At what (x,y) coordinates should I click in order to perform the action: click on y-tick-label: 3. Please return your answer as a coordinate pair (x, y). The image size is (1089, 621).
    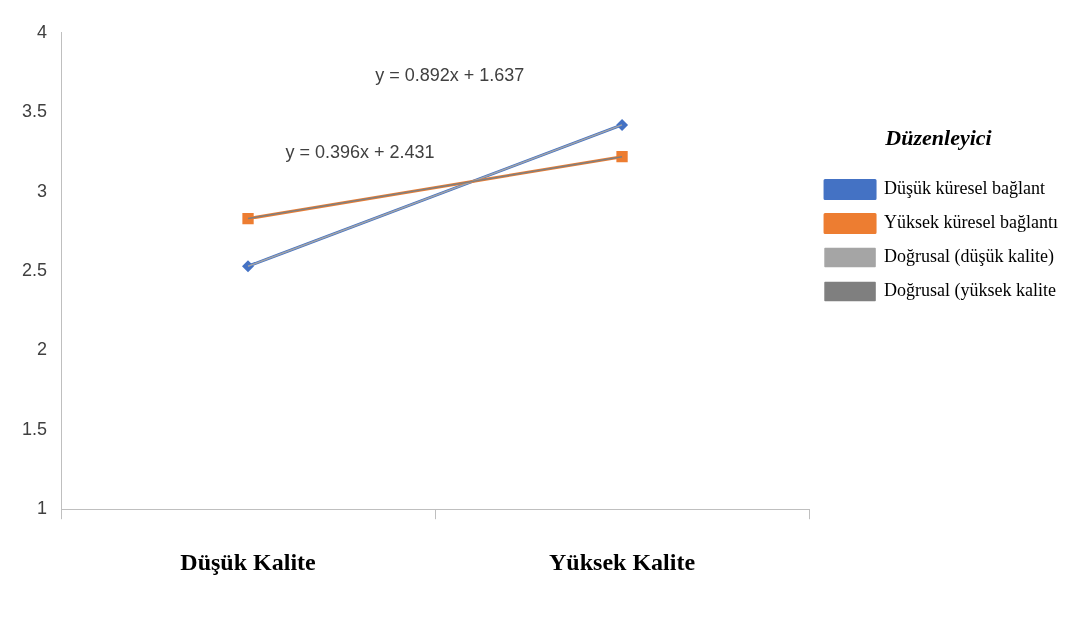
    Looking at the image, I should click on (42, 190).